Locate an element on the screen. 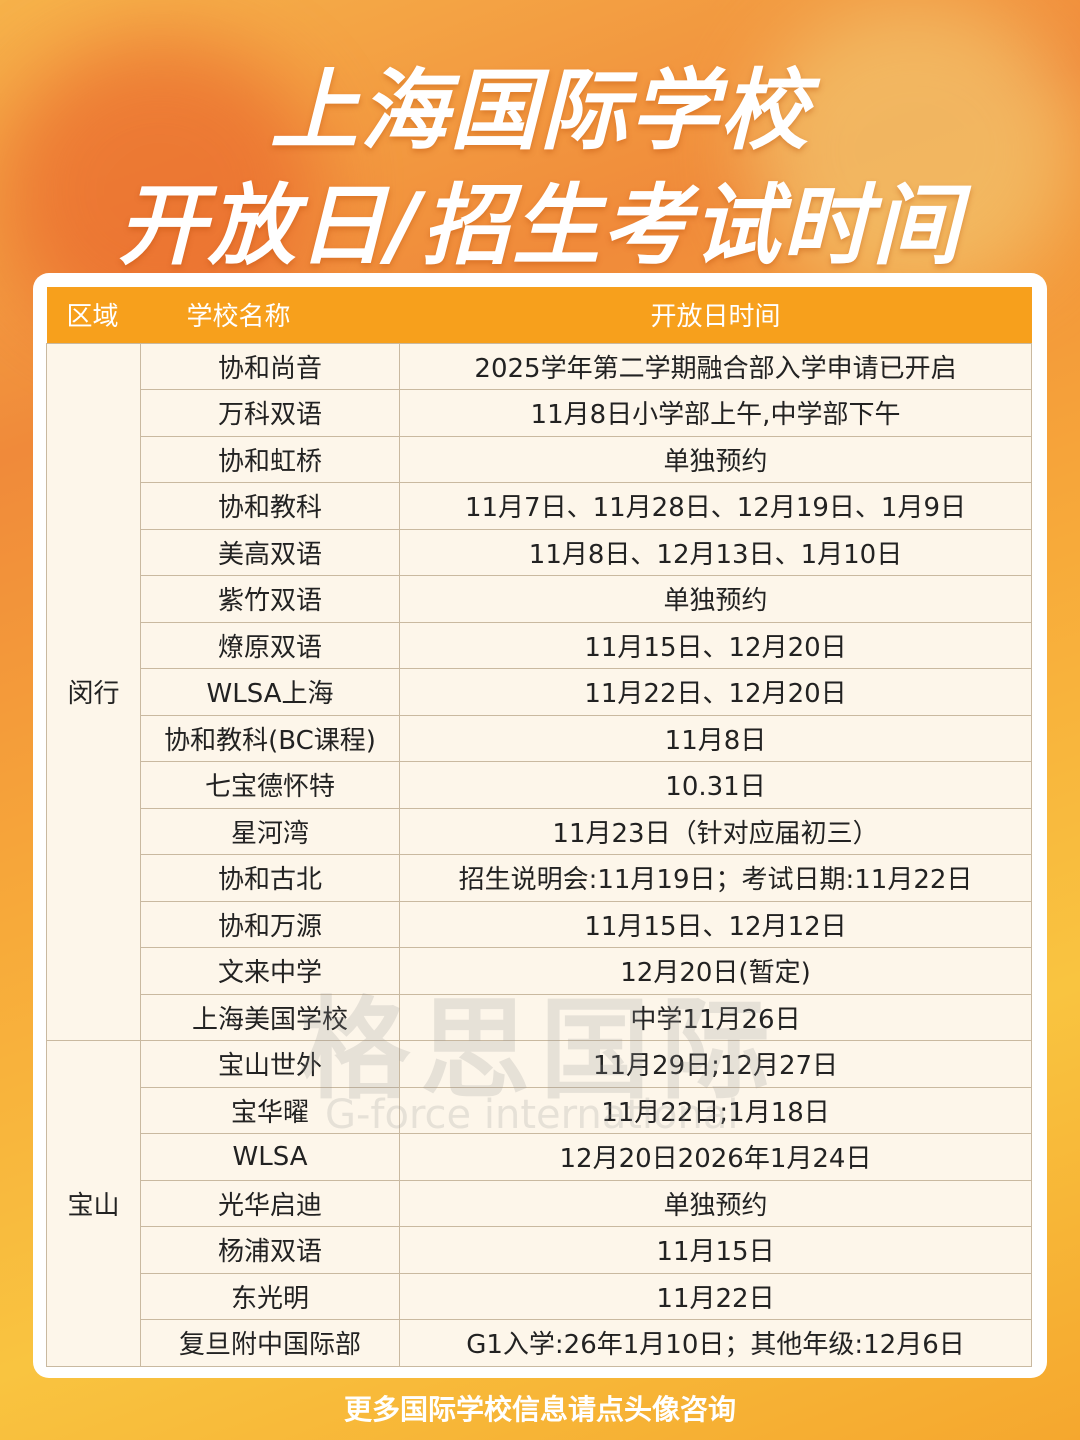  date-cell: 12月20日(暂定) is located at coordinates (715, 971).